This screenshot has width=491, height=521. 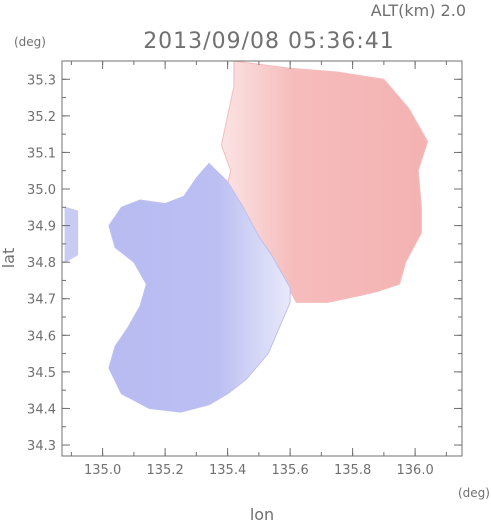 I want to click on y-tick-label: 35.1, so click(x=41, y=153).